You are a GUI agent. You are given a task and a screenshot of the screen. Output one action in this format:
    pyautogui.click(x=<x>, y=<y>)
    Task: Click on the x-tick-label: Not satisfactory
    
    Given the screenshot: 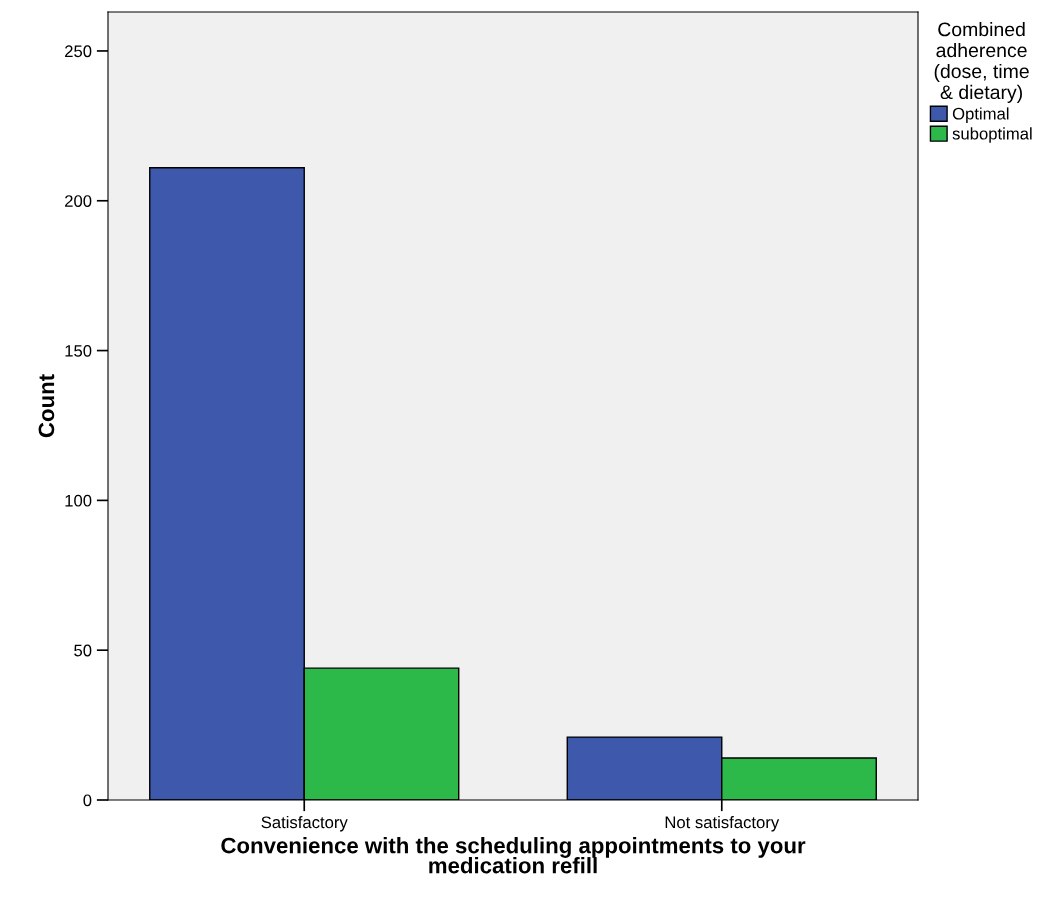 What is the action you would take?
    pyautogui.click(x=722, y=823)
    